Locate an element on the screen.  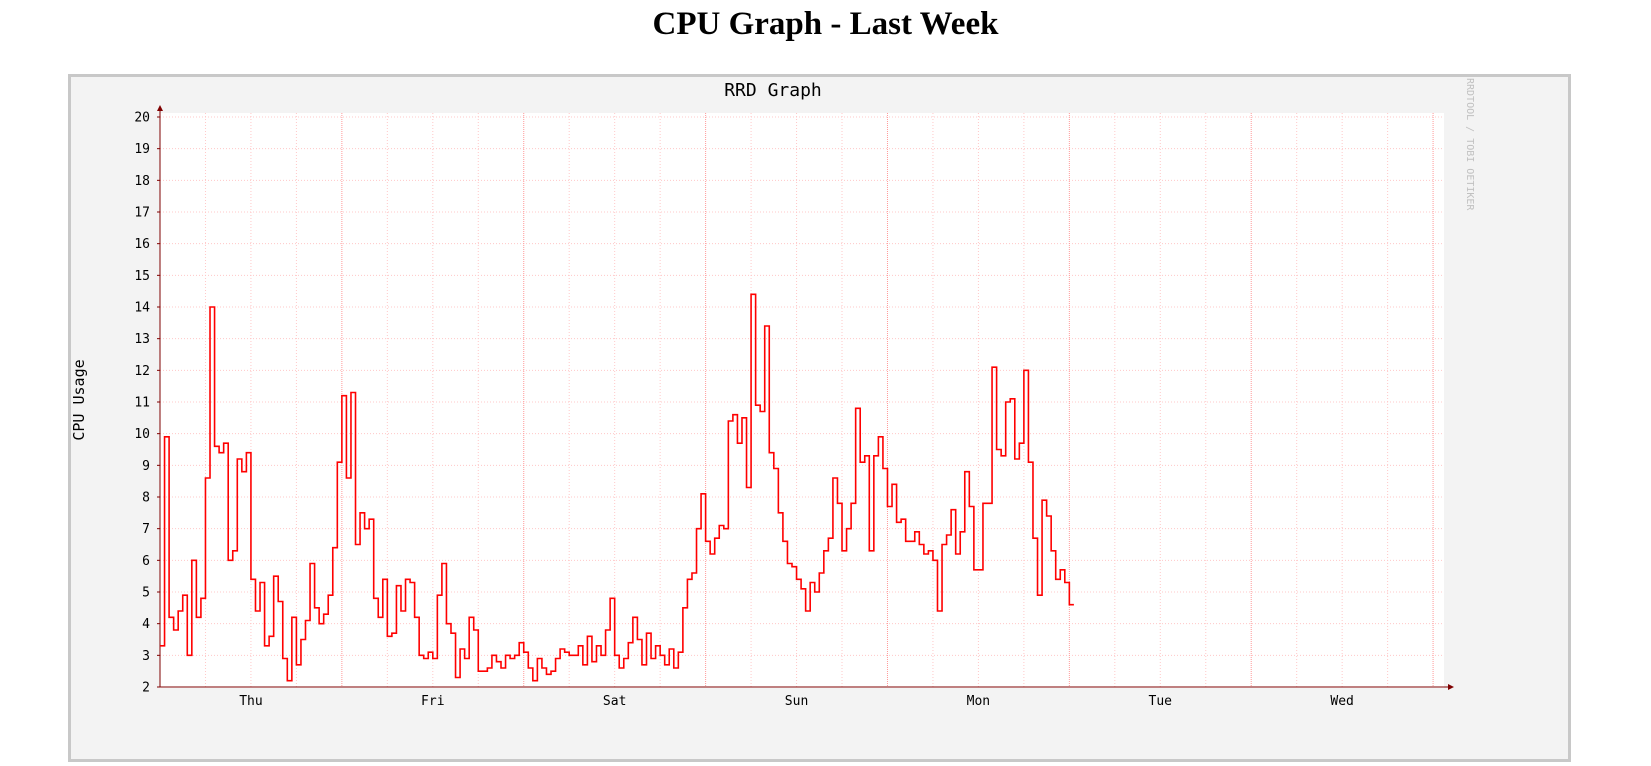
watermark-text: RRDTOOL / TOBI OETIKER is located at coordinates (1469, 144).